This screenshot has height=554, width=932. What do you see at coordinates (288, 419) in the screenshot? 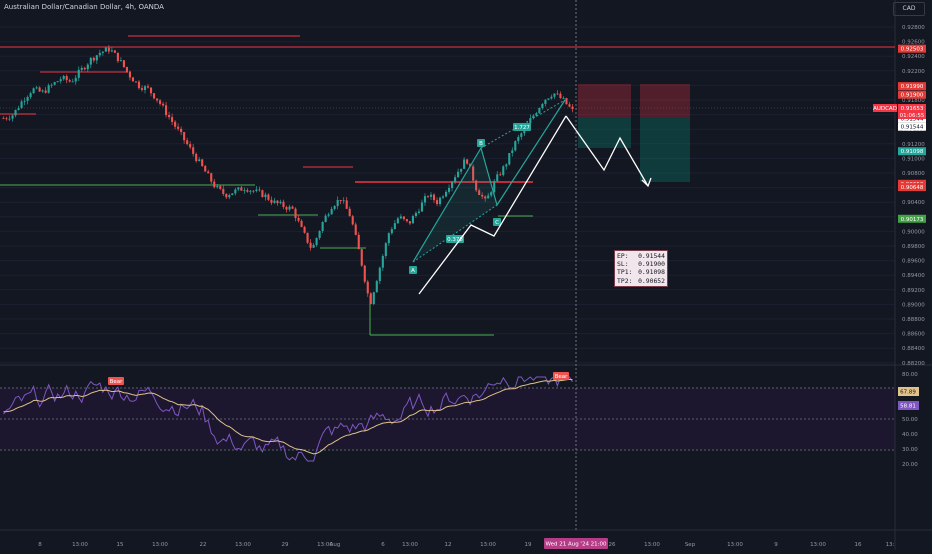
I see `rsi-line` at bounding box center [288, 419].